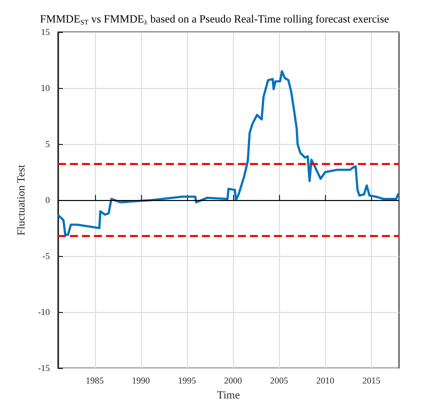  Describe the element at coordinates (325, 381) in the screenshot. I see `x-tick-label: 2010` at that location.